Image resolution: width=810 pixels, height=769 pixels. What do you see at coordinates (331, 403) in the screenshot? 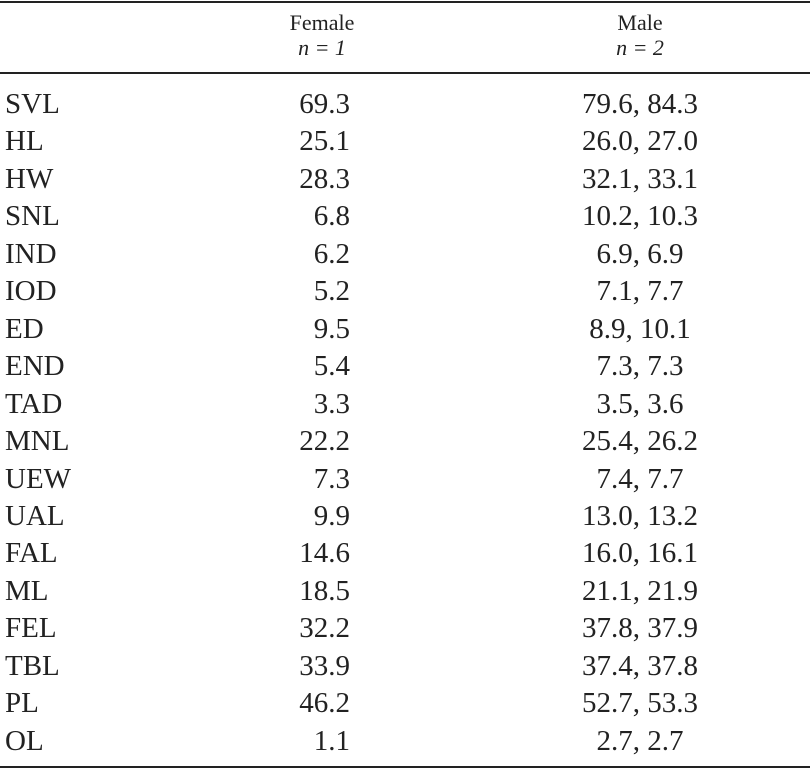
I see `female-value: 3.3` at bounding box center [331, 403].